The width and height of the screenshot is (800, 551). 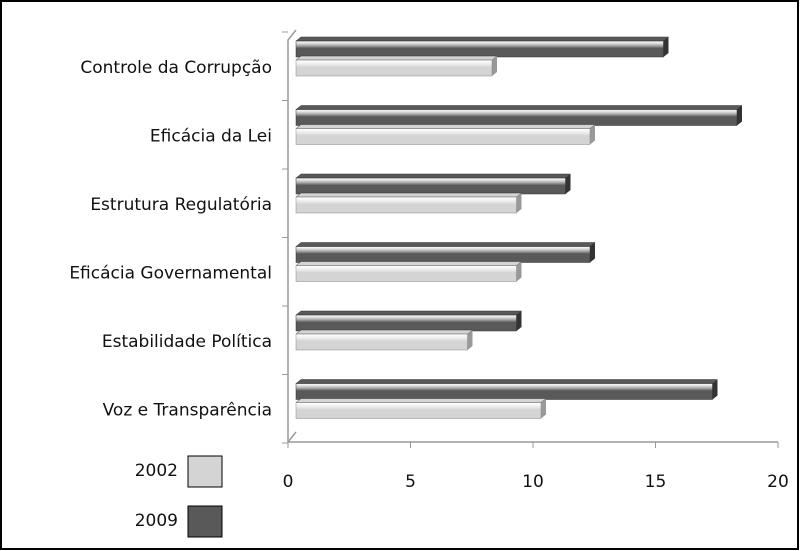 What do you see at coordinates (211, 137) in the screenshot?
I see `y-tick-label: Eficácia da Lei` at bounding box center [211, 137].